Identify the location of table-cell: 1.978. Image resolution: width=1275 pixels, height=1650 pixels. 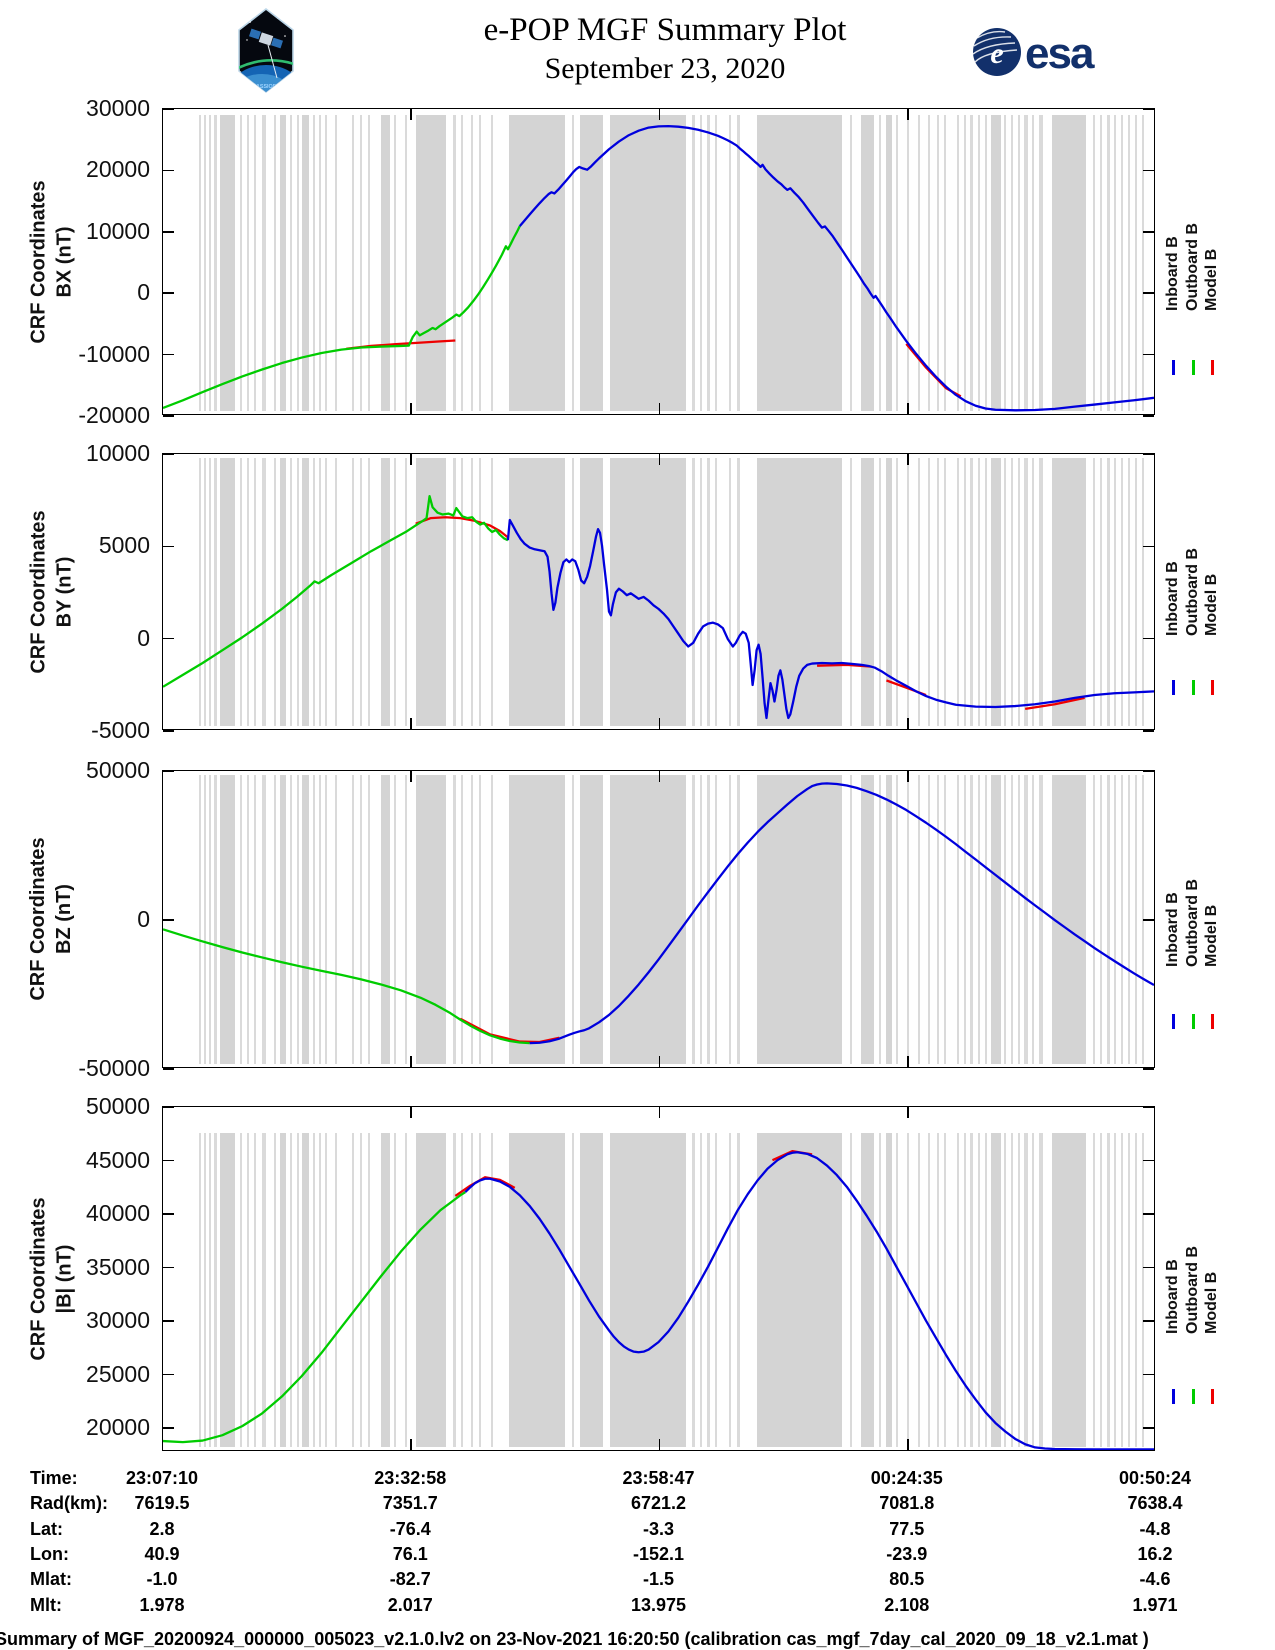
(162, 1604).